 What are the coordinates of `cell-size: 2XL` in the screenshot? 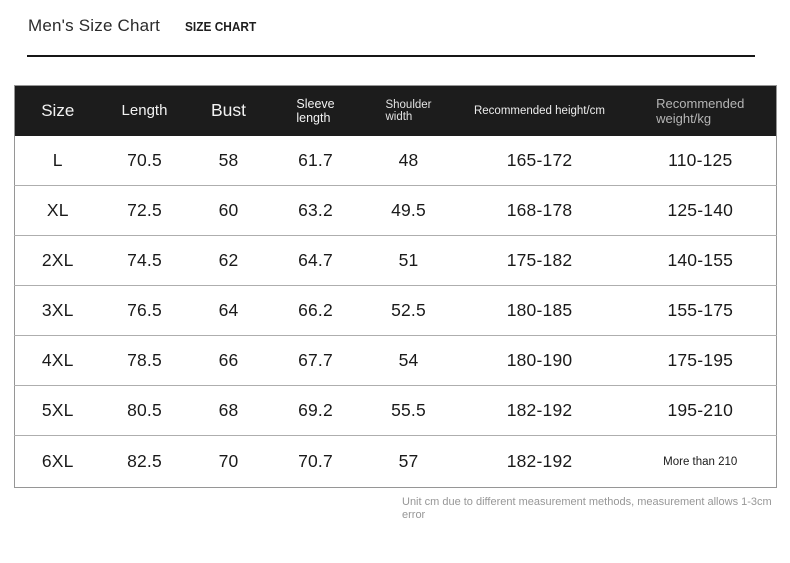 It's located at (57, 260).